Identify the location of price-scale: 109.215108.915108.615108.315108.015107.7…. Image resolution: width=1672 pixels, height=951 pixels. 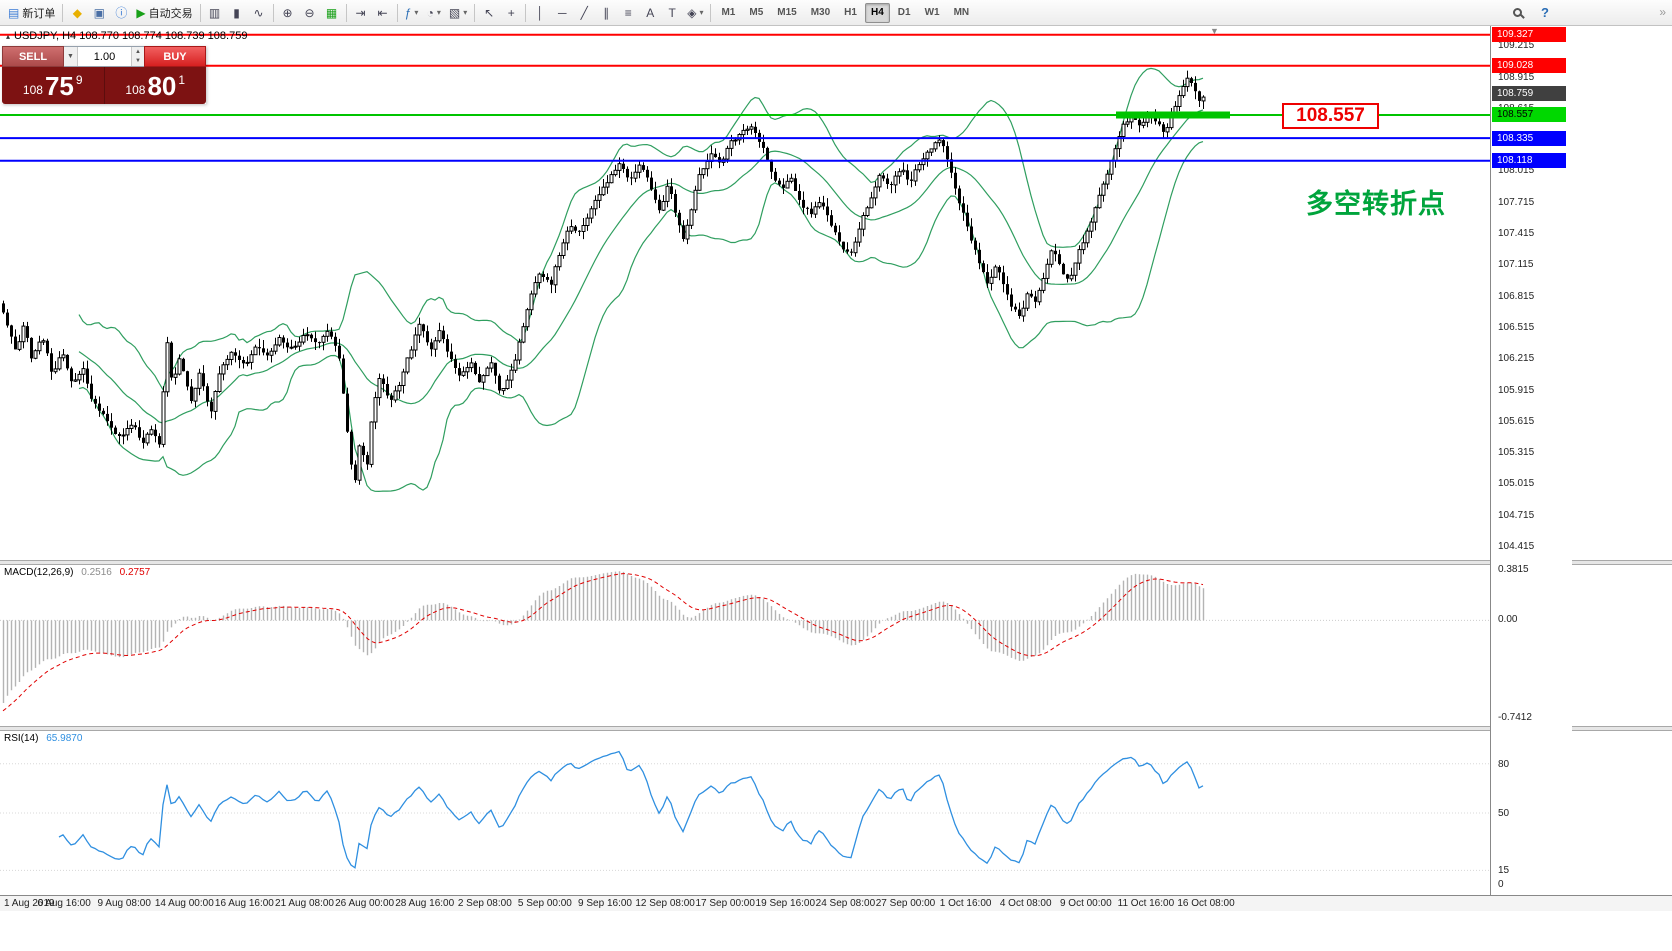
(1531, 460).